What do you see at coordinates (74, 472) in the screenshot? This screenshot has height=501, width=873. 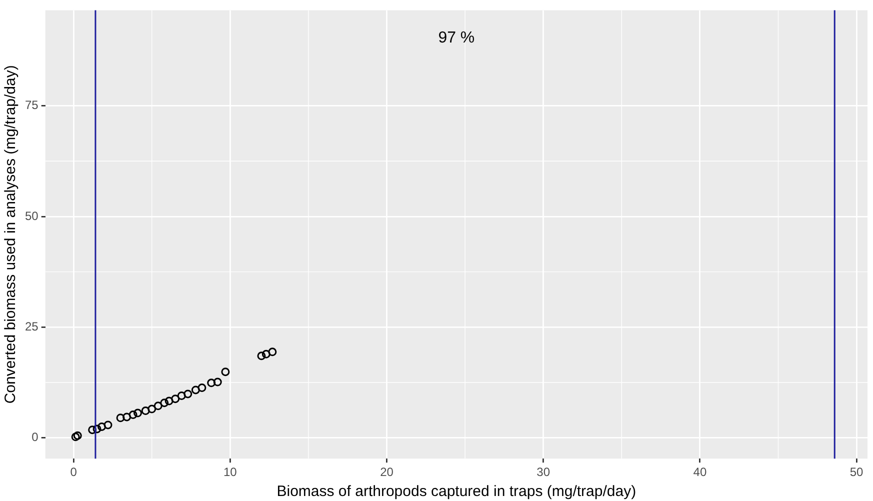 I see `x-tick-label: 0` at bounding box center [74, 472].